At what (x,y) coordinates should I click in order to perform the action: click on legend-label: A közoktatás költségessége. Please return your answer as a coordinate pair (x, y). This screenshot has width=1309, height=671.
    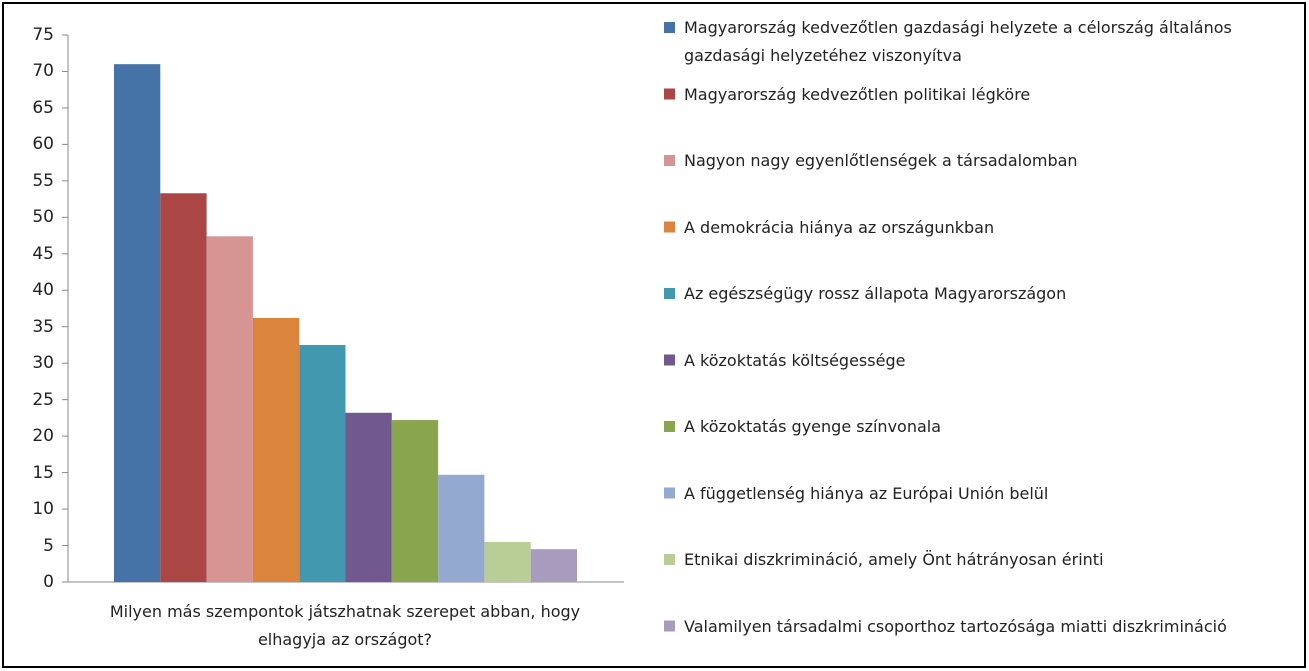
    Looking at the image, I should click on (795, 360).